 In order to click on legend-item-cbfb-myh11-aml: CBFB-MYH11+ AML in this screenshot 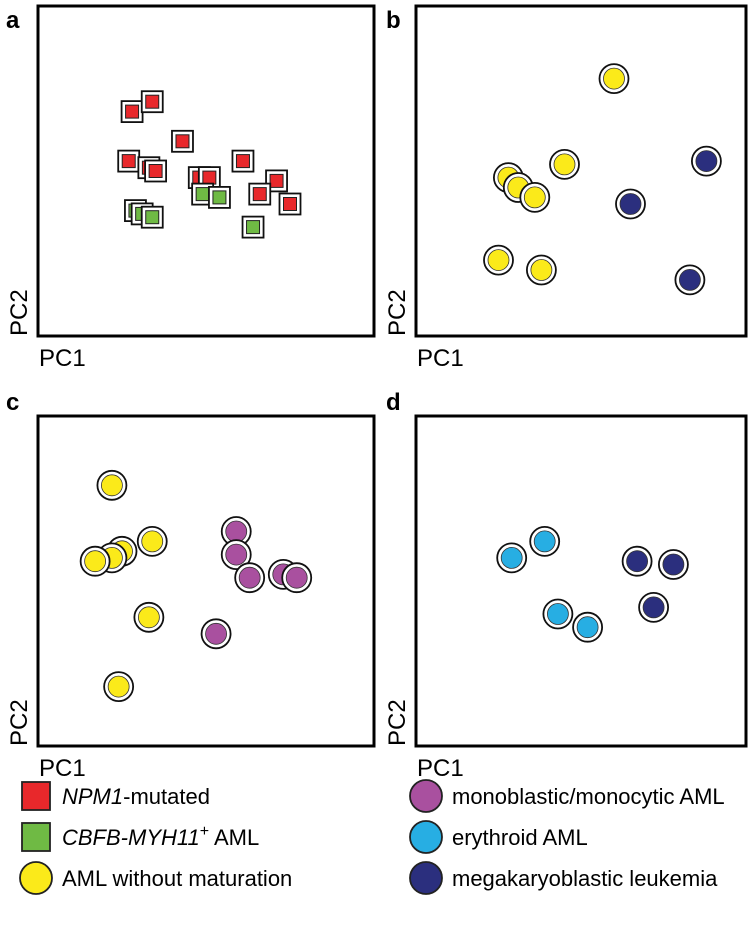, I will do `click(140, 837)`.